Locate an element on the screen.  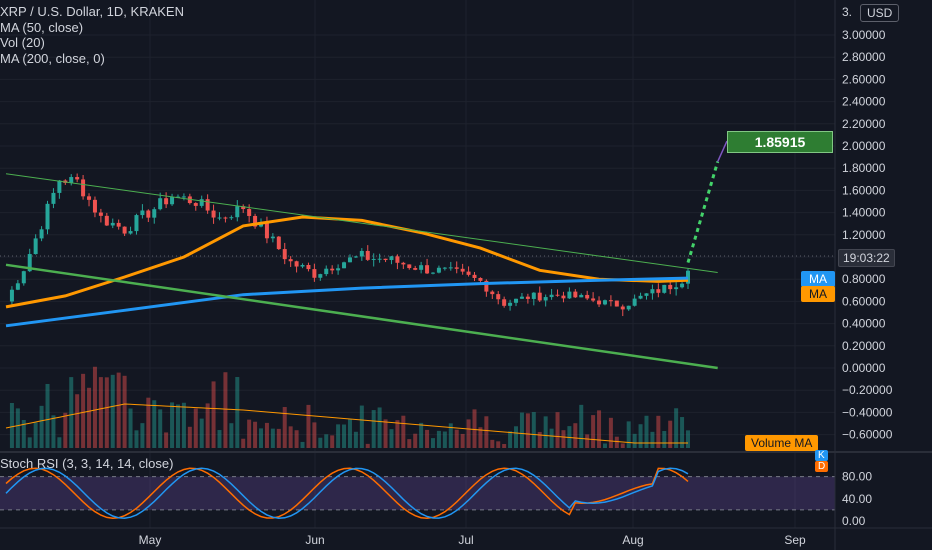
volume-bars is located at coordinates (347, 407).